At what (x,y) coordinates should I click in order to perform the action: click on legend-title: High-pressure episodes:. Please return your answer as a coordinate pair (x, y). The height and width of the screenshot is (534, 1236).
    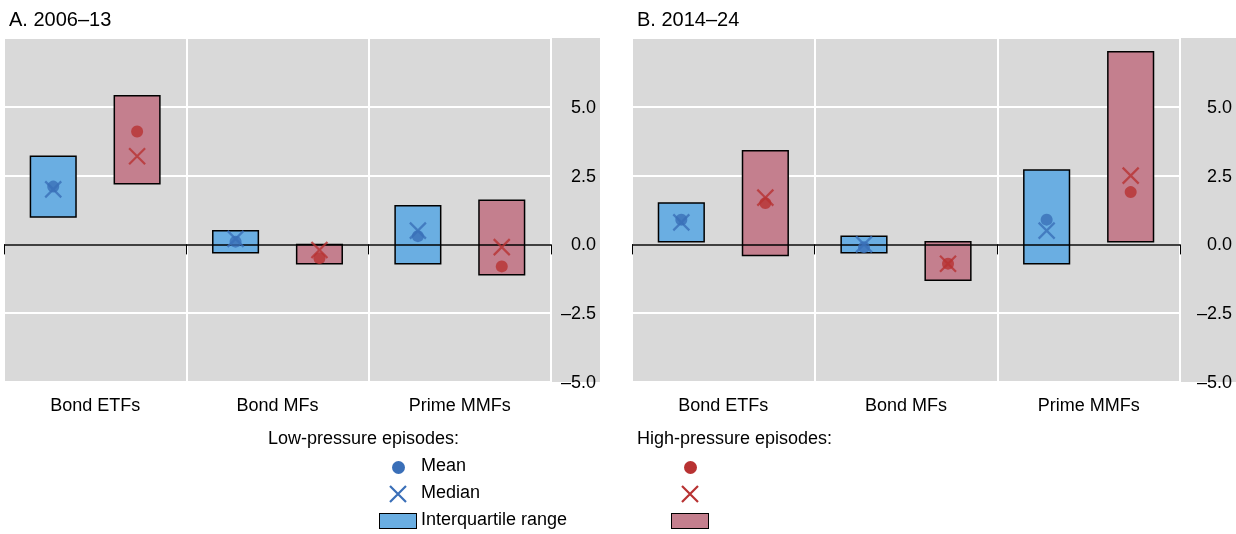
    Looking at the image, I should click on (735, 438).